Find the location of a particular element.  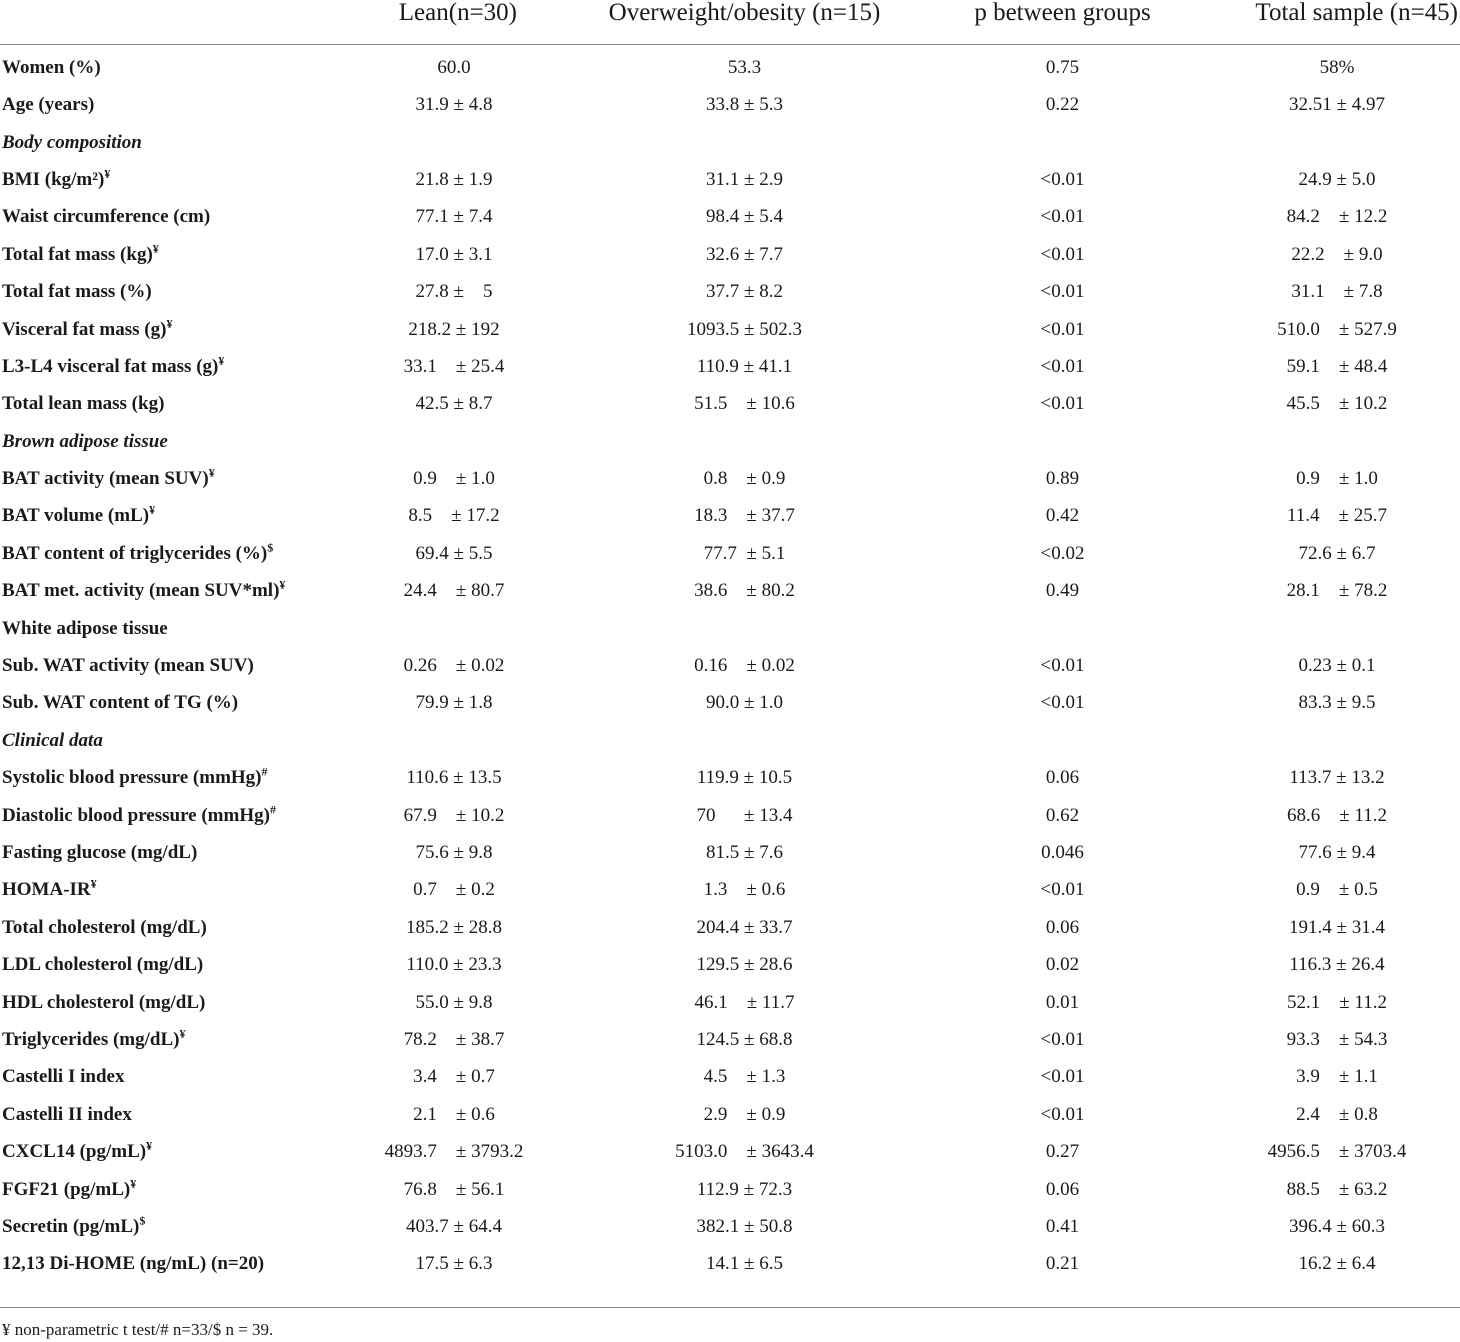

value-lean: 2.1 ± 0.6 is located at coordinates (454, 1114).